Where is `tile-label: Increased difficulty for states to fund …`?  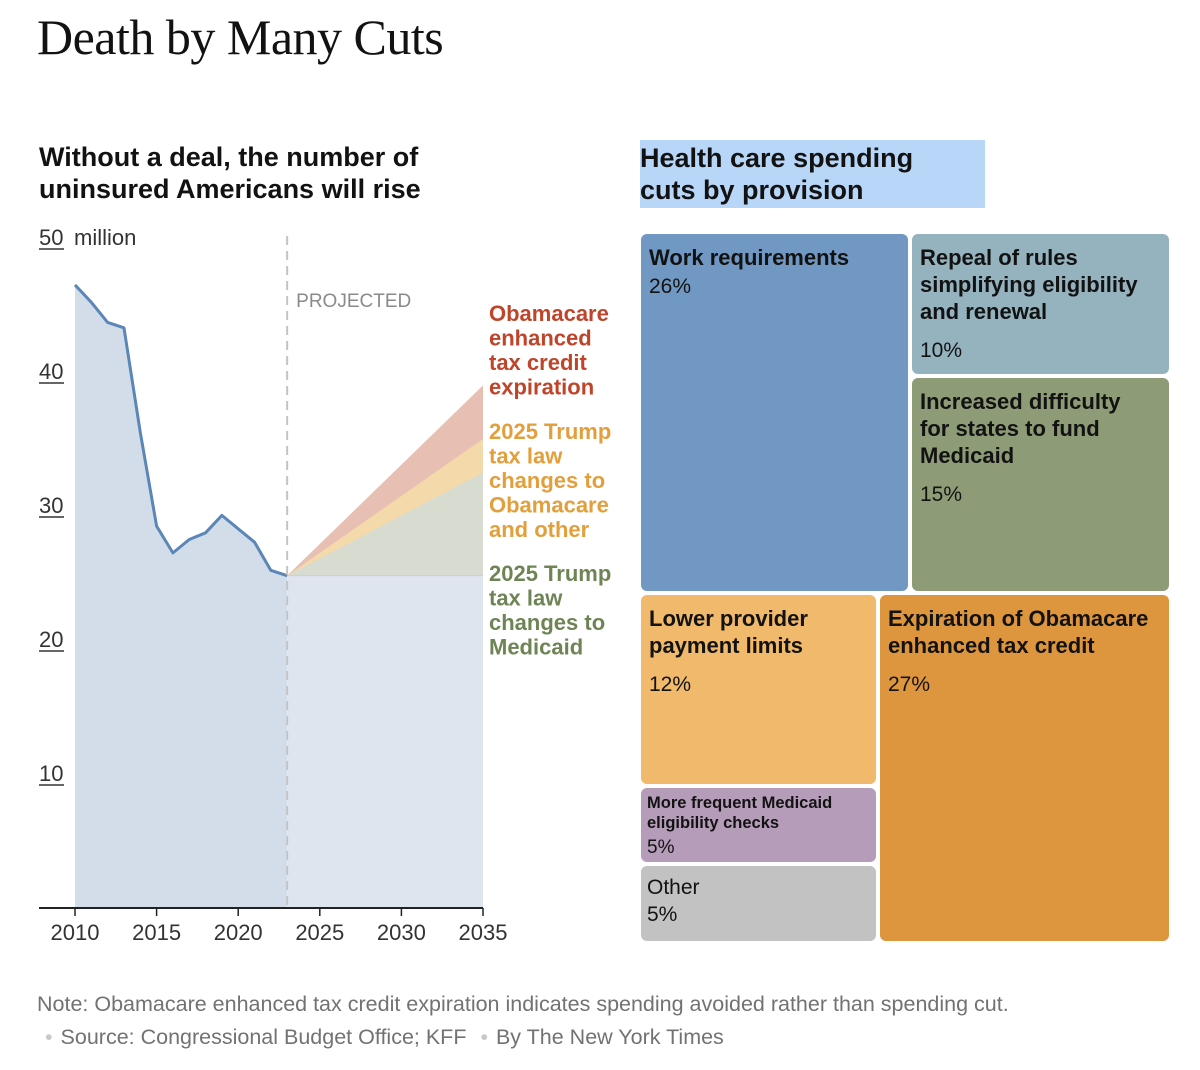
tile-label: Increased difficulty for states to fund … is located at coordinates (1020, 428).